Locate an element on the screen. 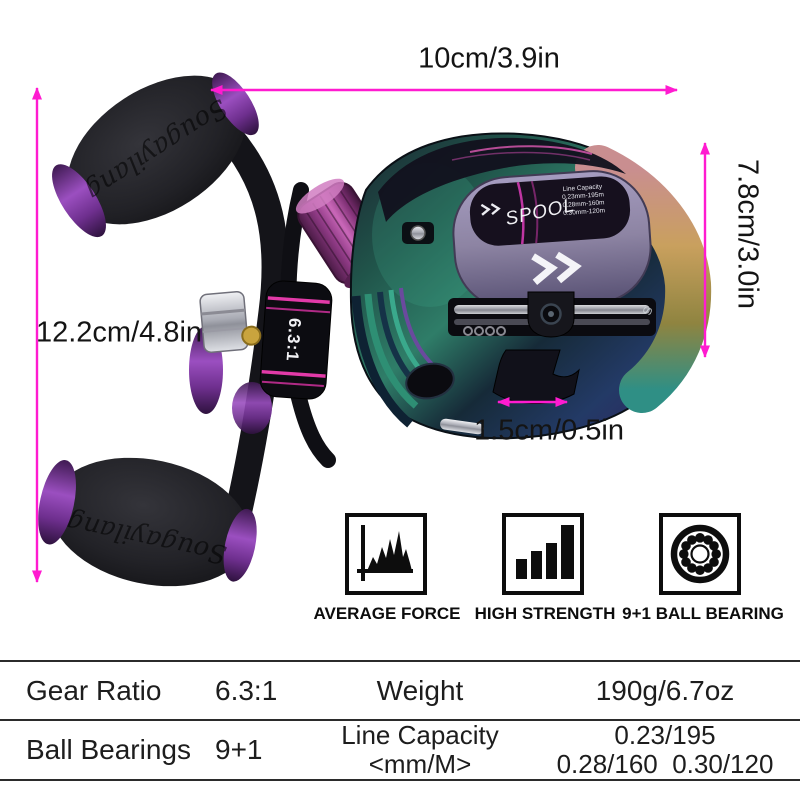 The height and width of the screenshot is (800, 800). ball-bearing-icon is located at coordinates (700, 554).